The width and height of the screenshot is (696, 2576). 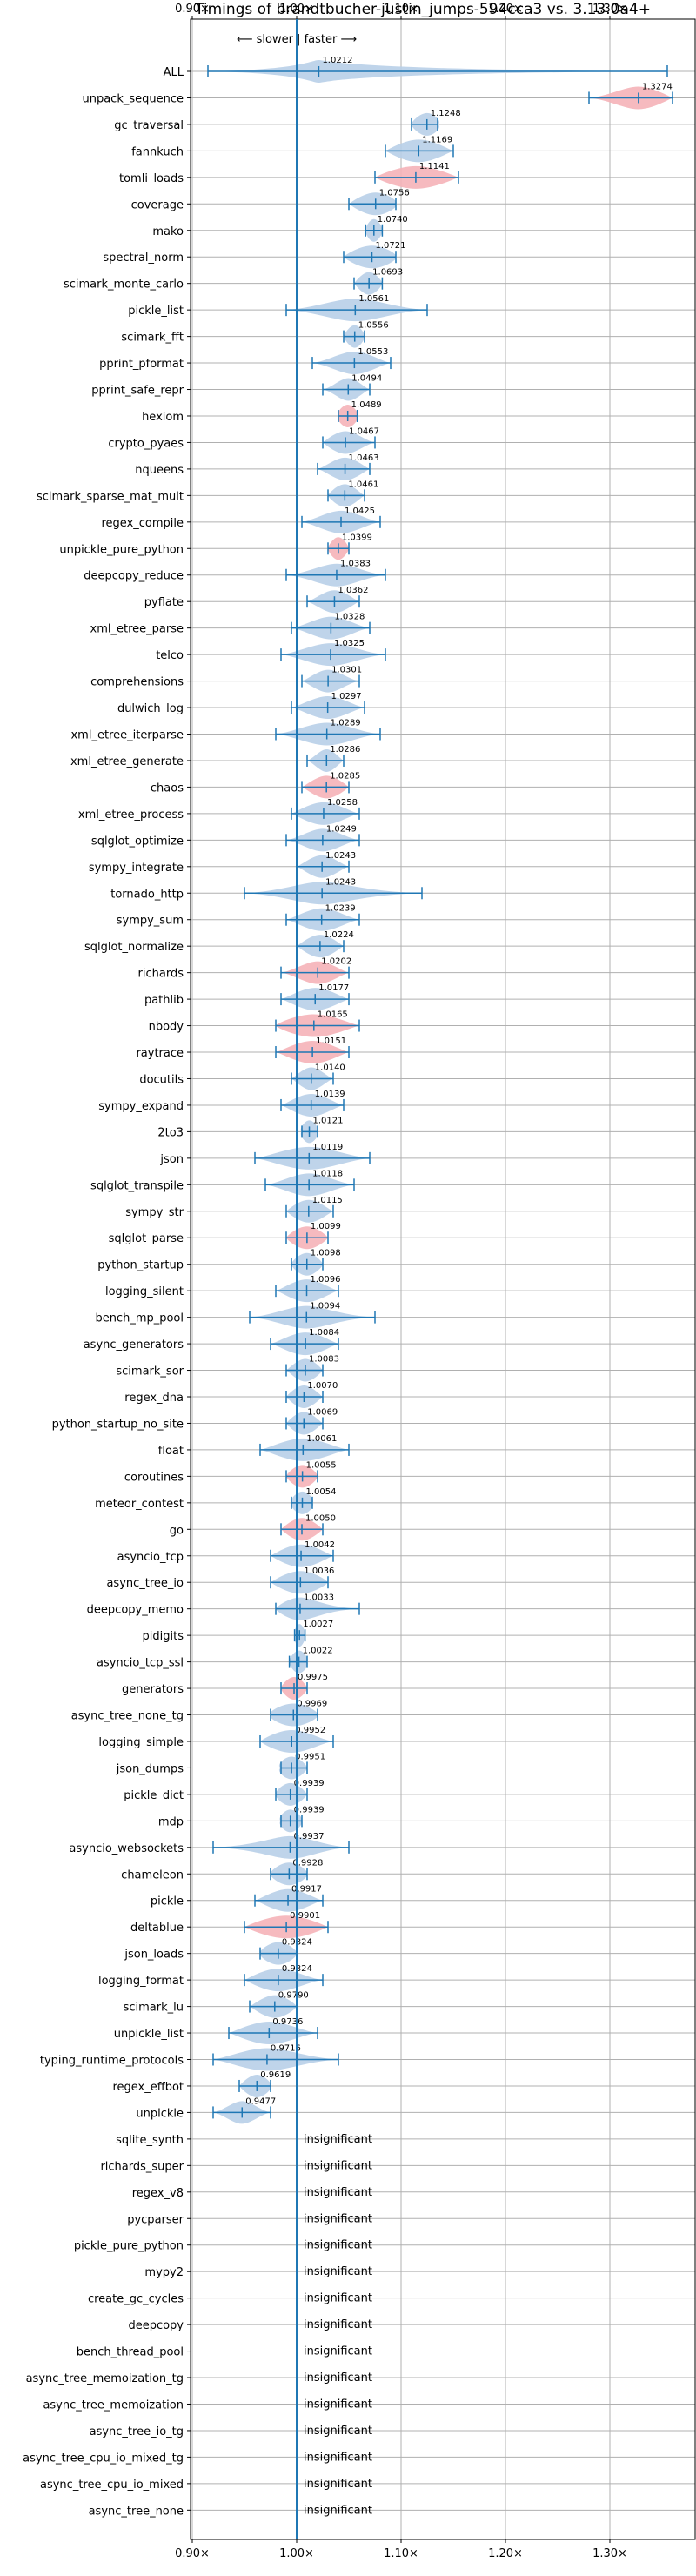 What do you see at coordinates (363, 484) in the screenshot?
I see `value-label: 1.0461` at bounding box center [363, 484].